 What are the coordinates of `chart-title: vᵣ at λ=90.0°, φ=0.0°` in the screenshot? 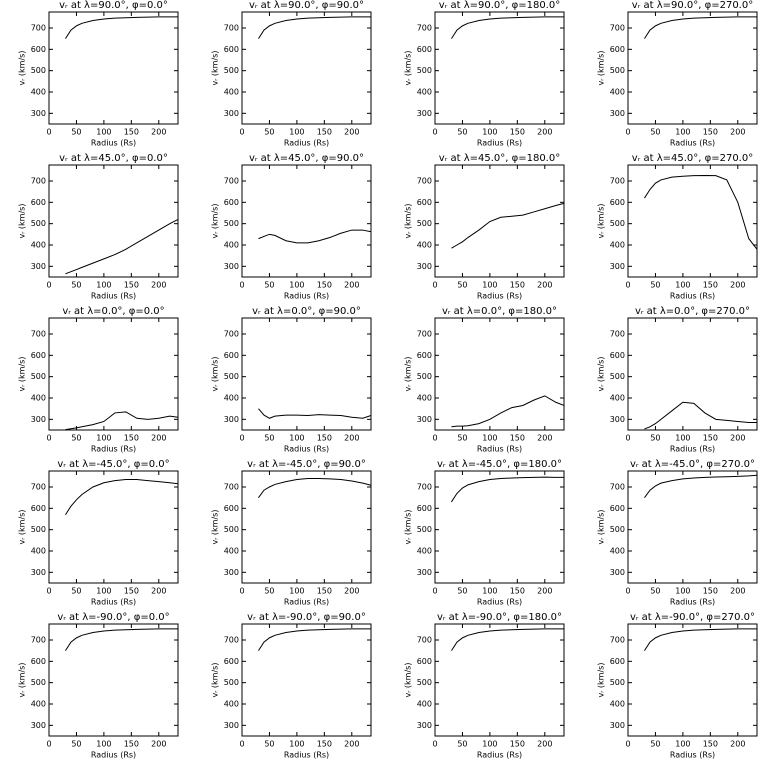 It's located at (113, 5).